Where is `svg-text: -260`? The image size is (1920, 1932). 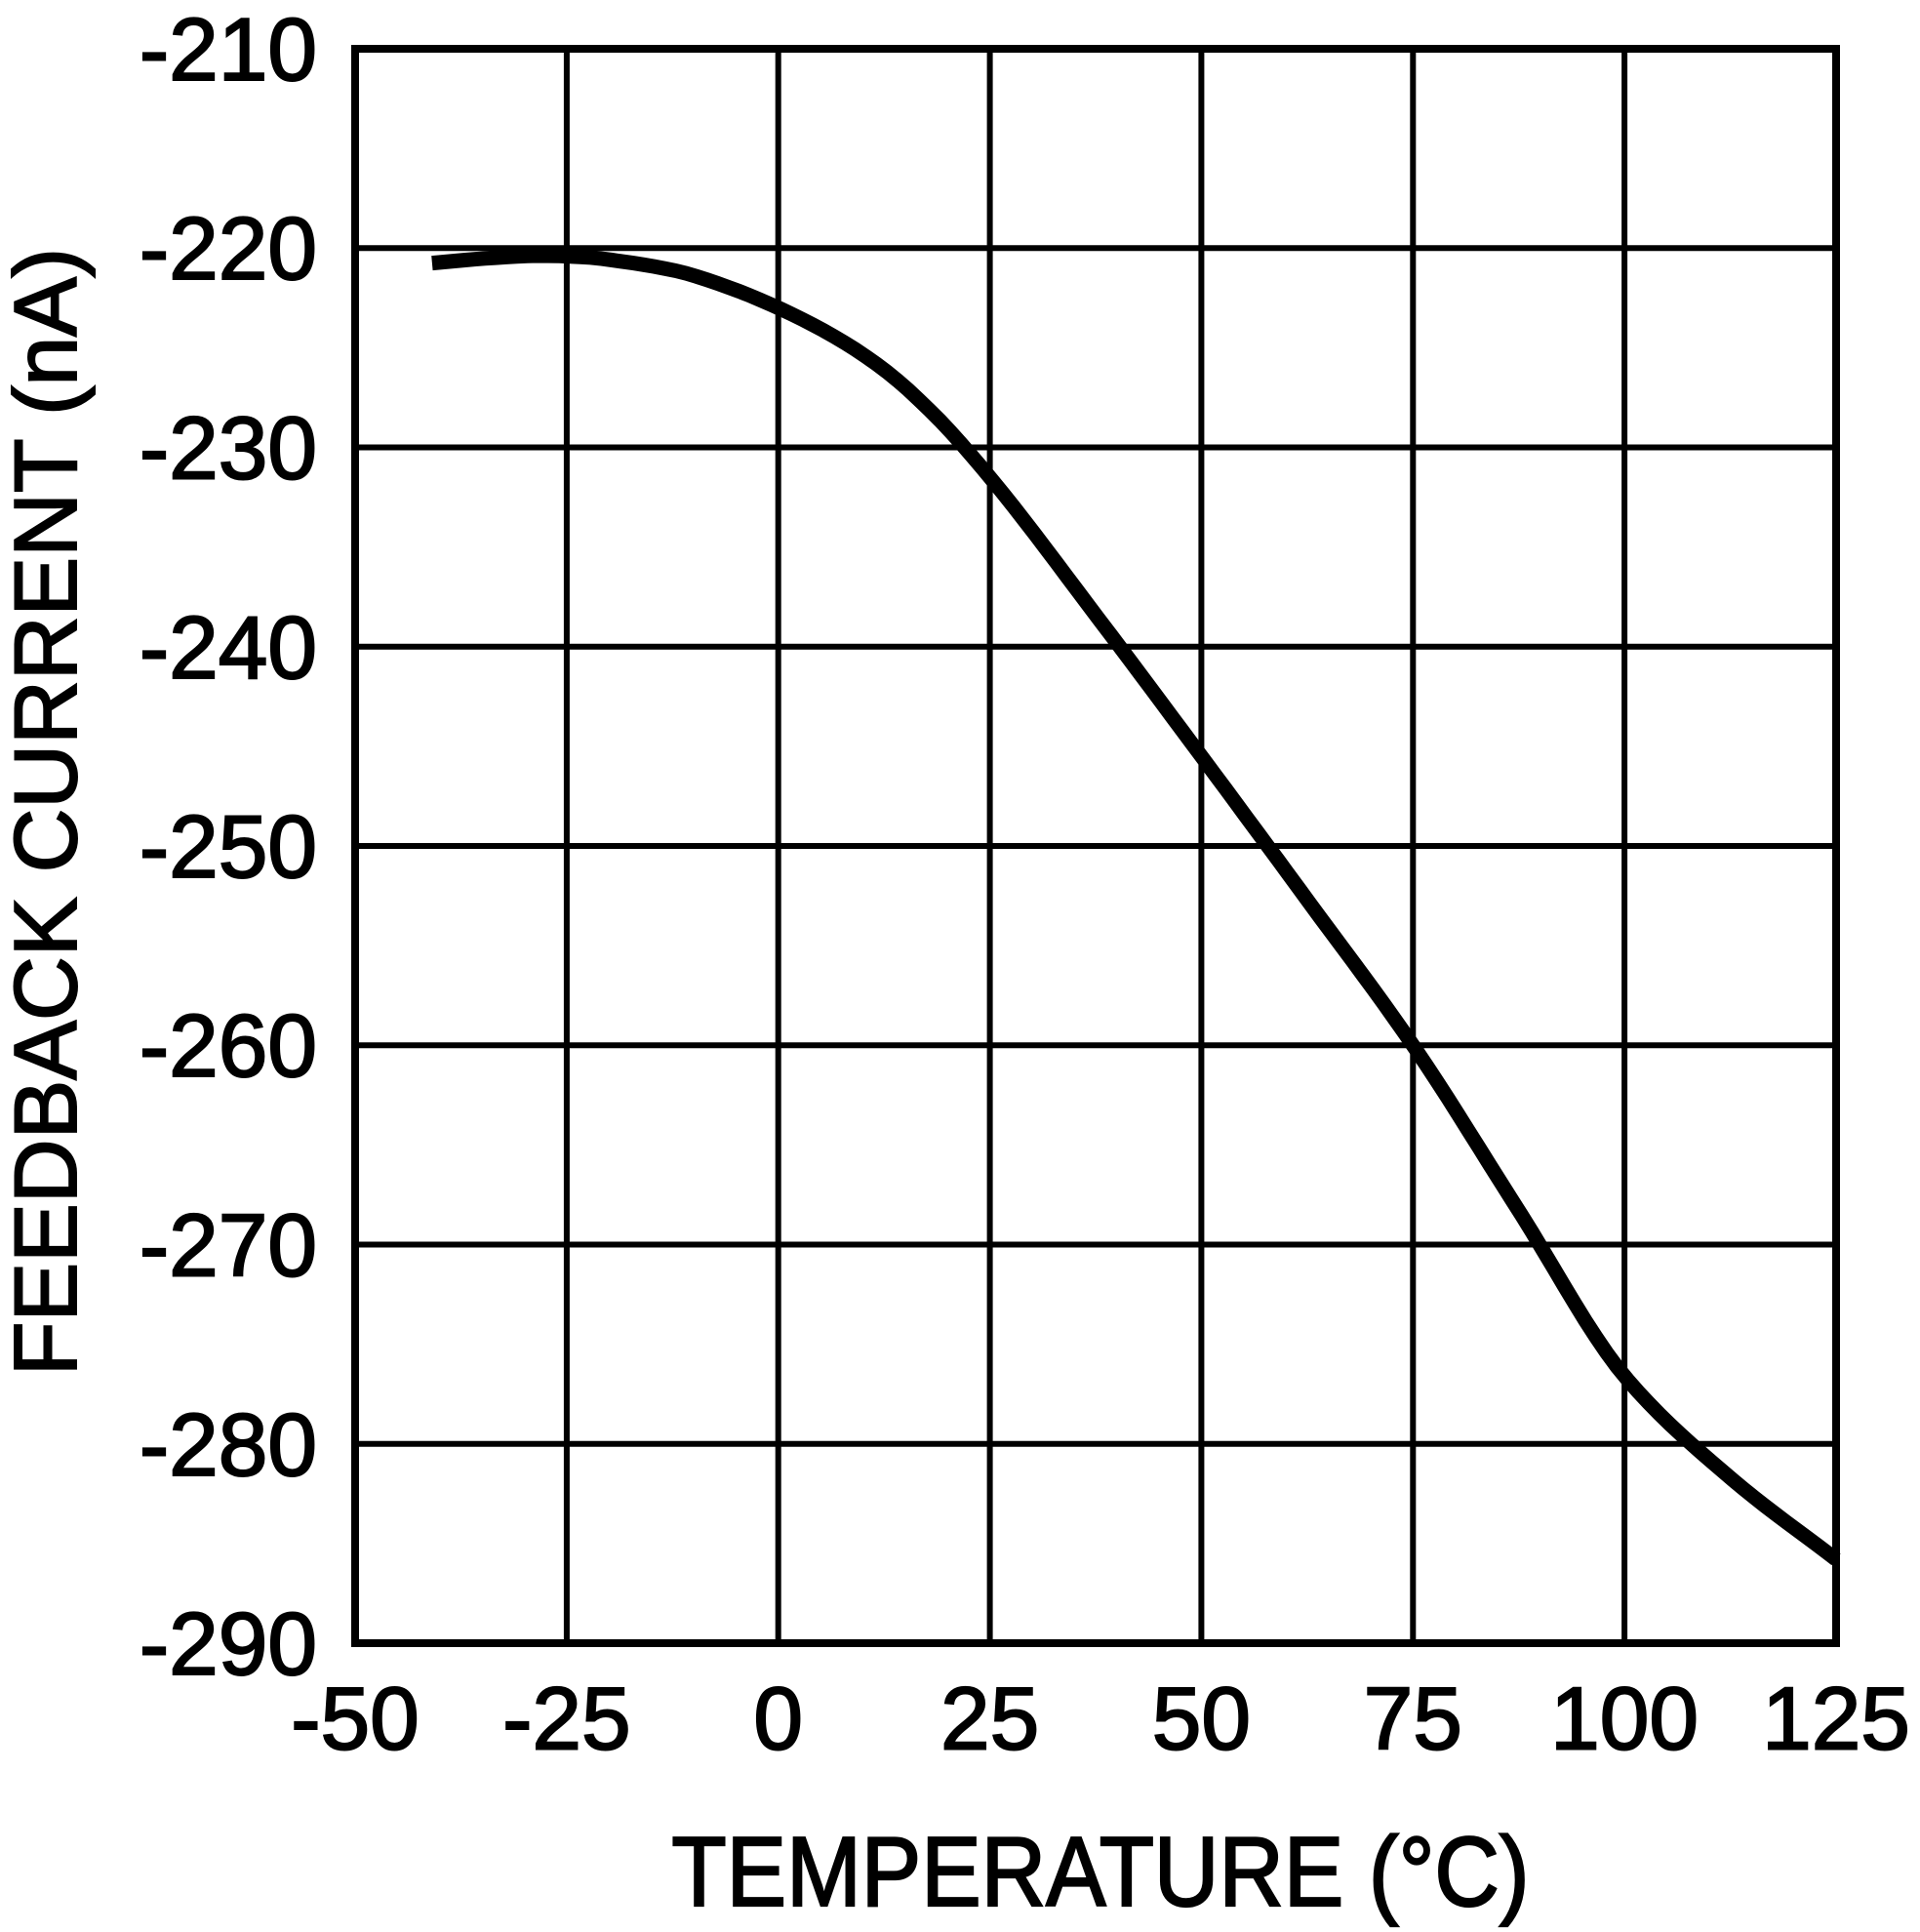
svg-text: -260 is located at coordinates (228, 1046).